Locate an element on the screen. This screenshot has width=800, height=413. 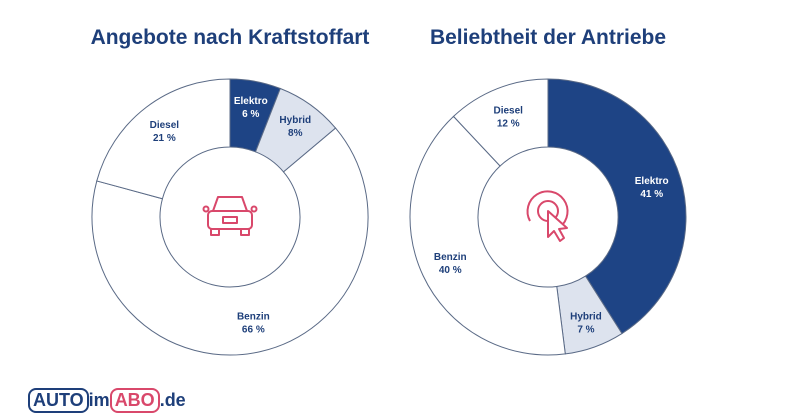
slice-value-label: 21 % is located at coordinates (164, 138).